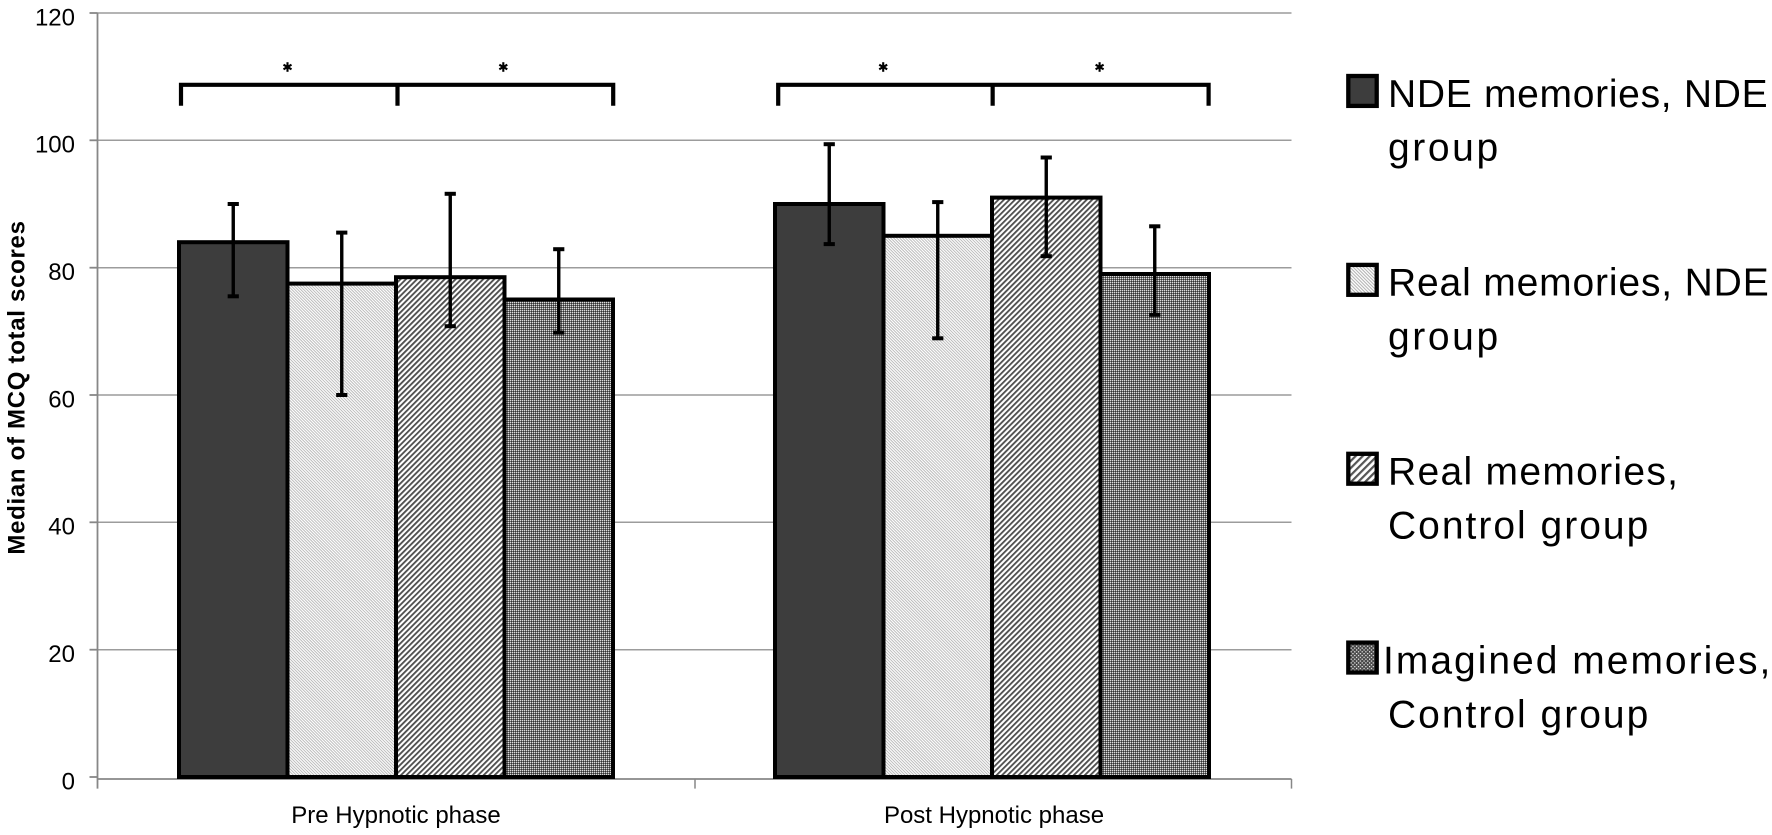 The image size is (1772, 835). What do you see at coordinates (55, 17) in the screenshot?
I see `svg-text: 120` at bounding box center [55, 17].